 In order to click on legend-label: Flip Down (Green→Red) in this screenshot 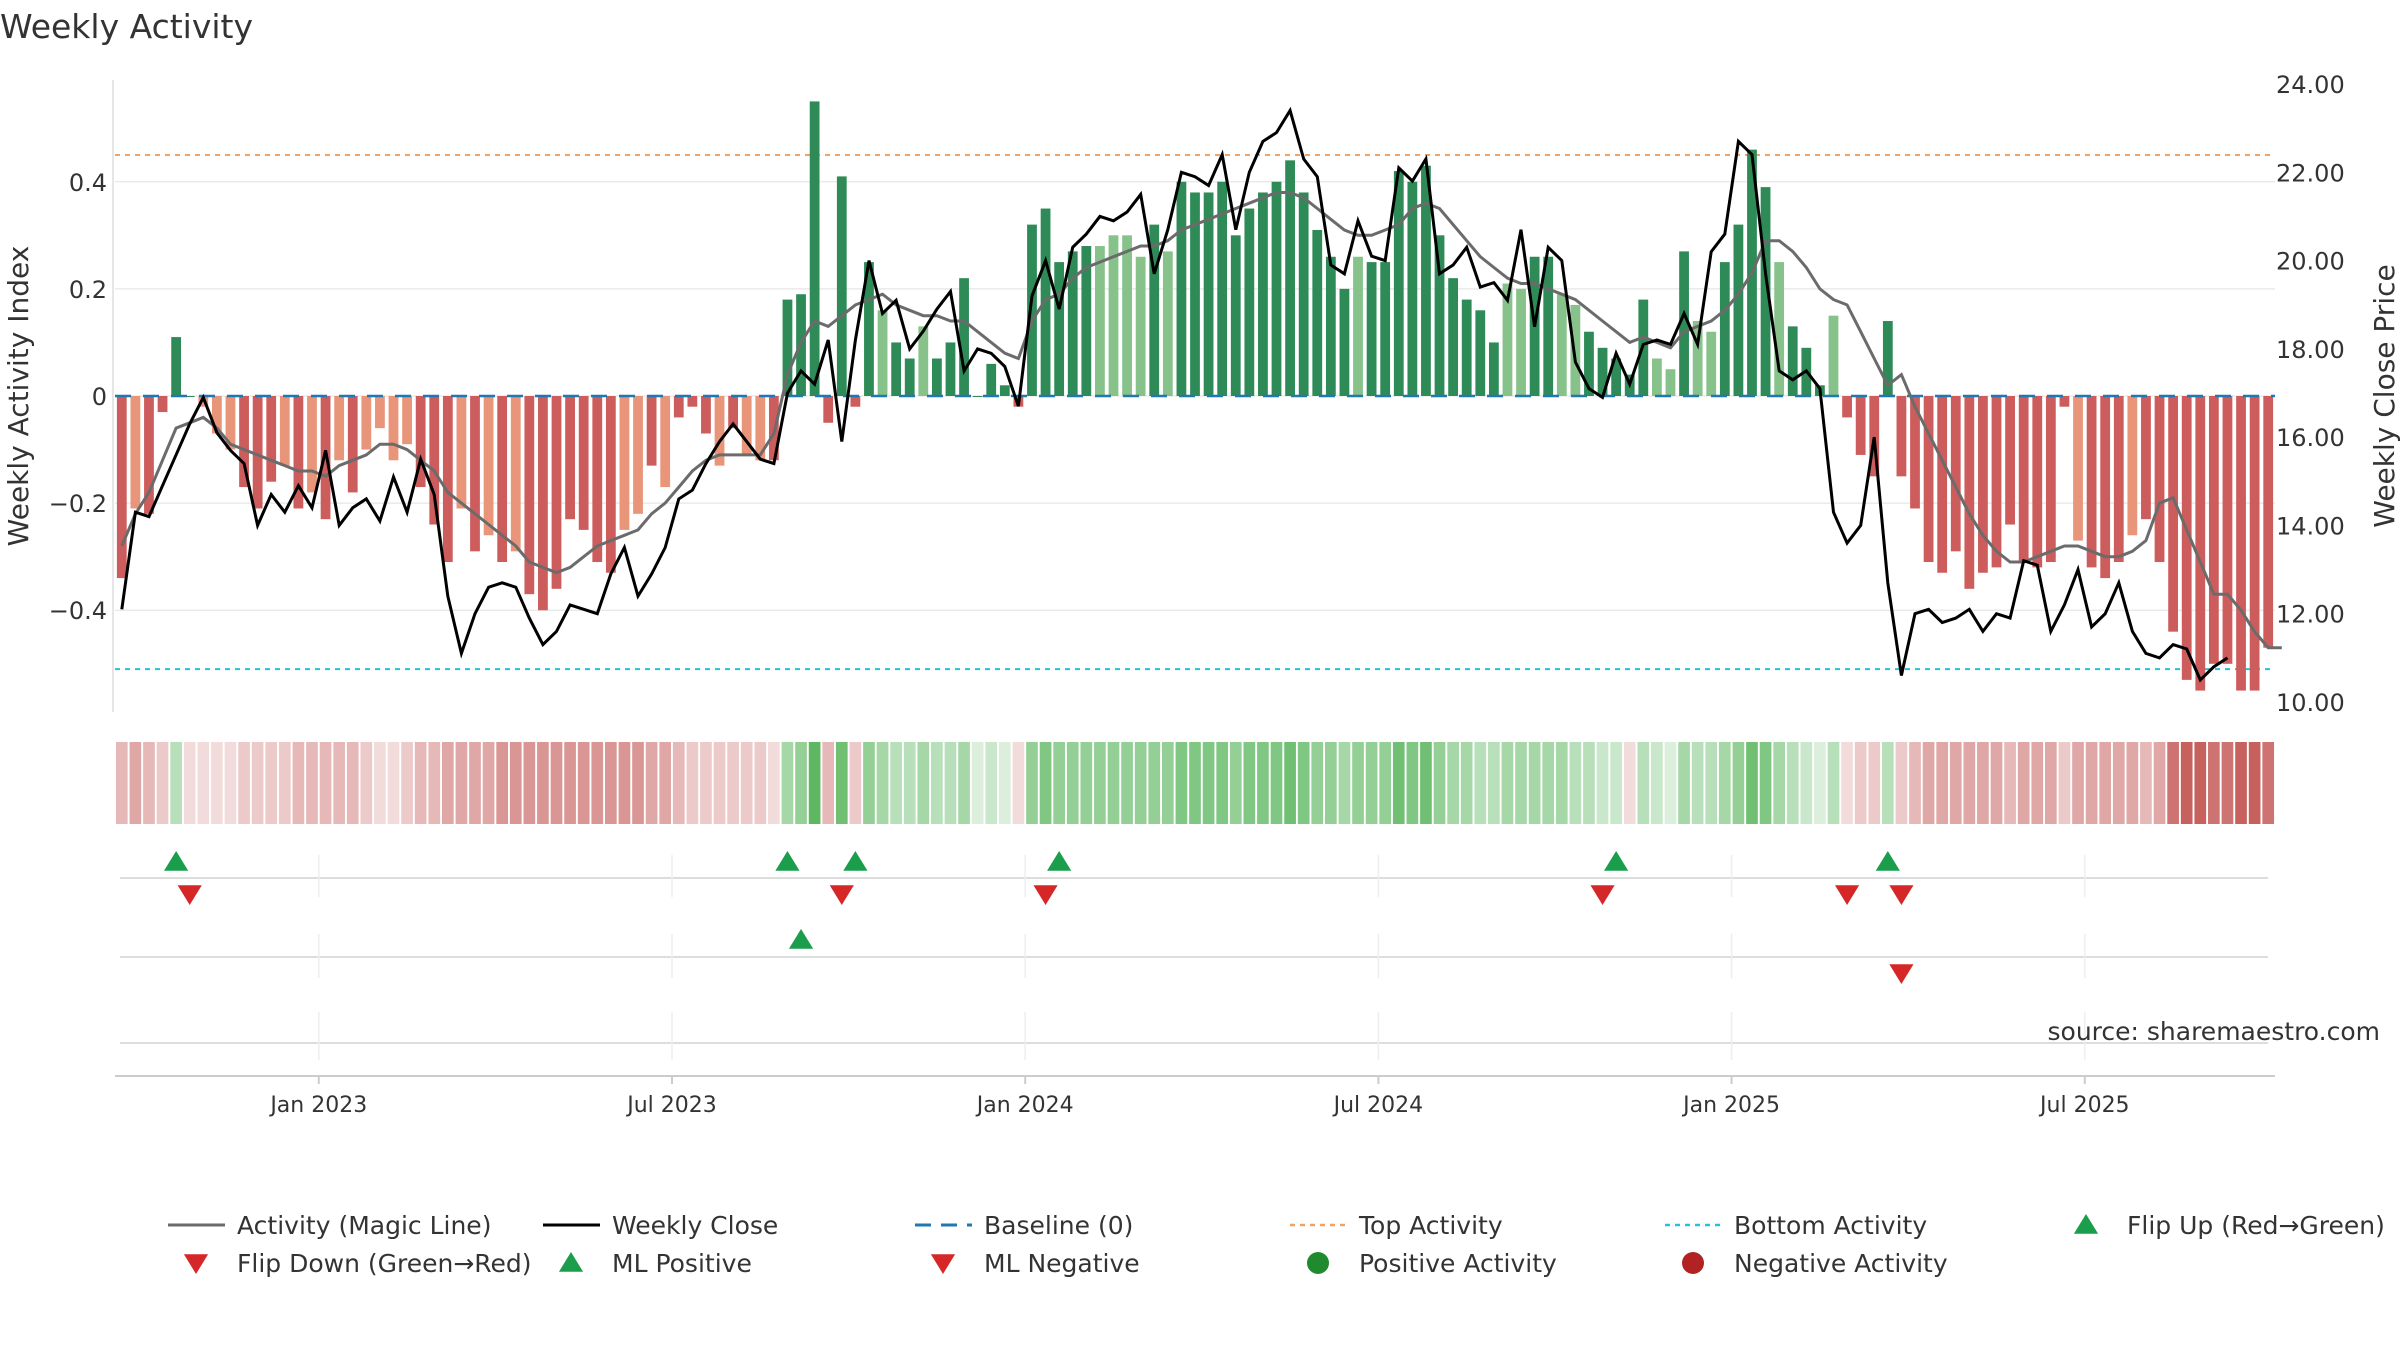, I will do `click(384, 1263)`.